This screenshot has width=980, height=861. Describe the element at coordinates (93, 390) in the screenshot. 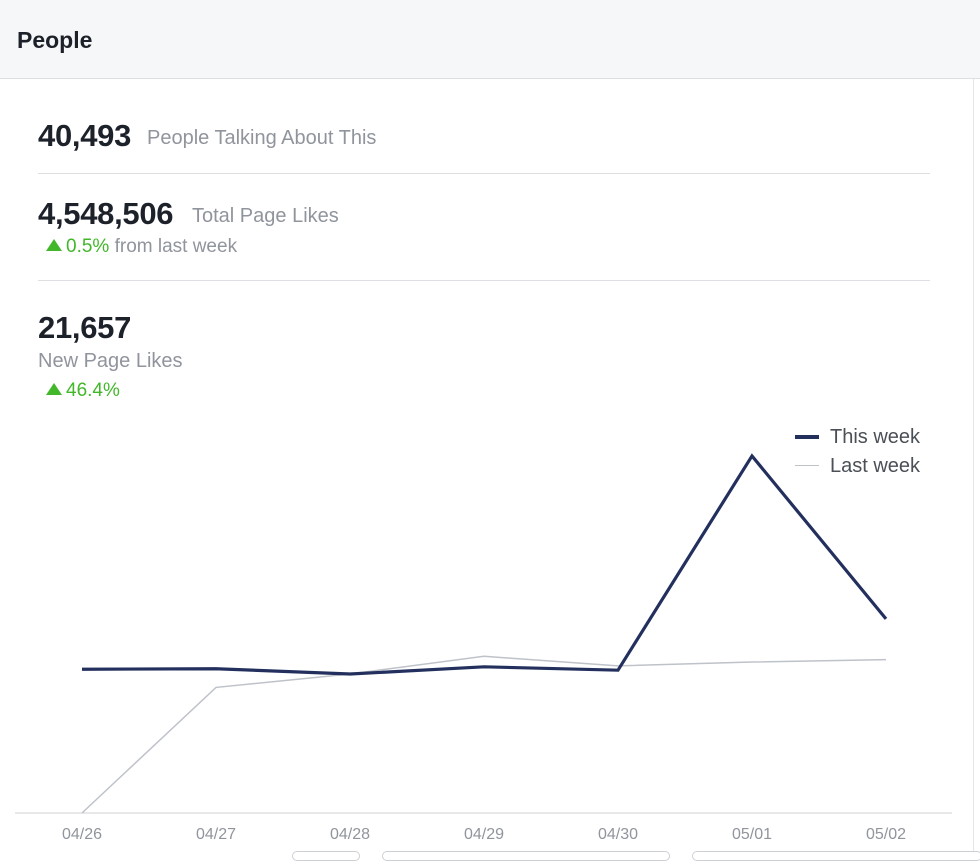

I see `delta-percent: 46.4%` at that location.